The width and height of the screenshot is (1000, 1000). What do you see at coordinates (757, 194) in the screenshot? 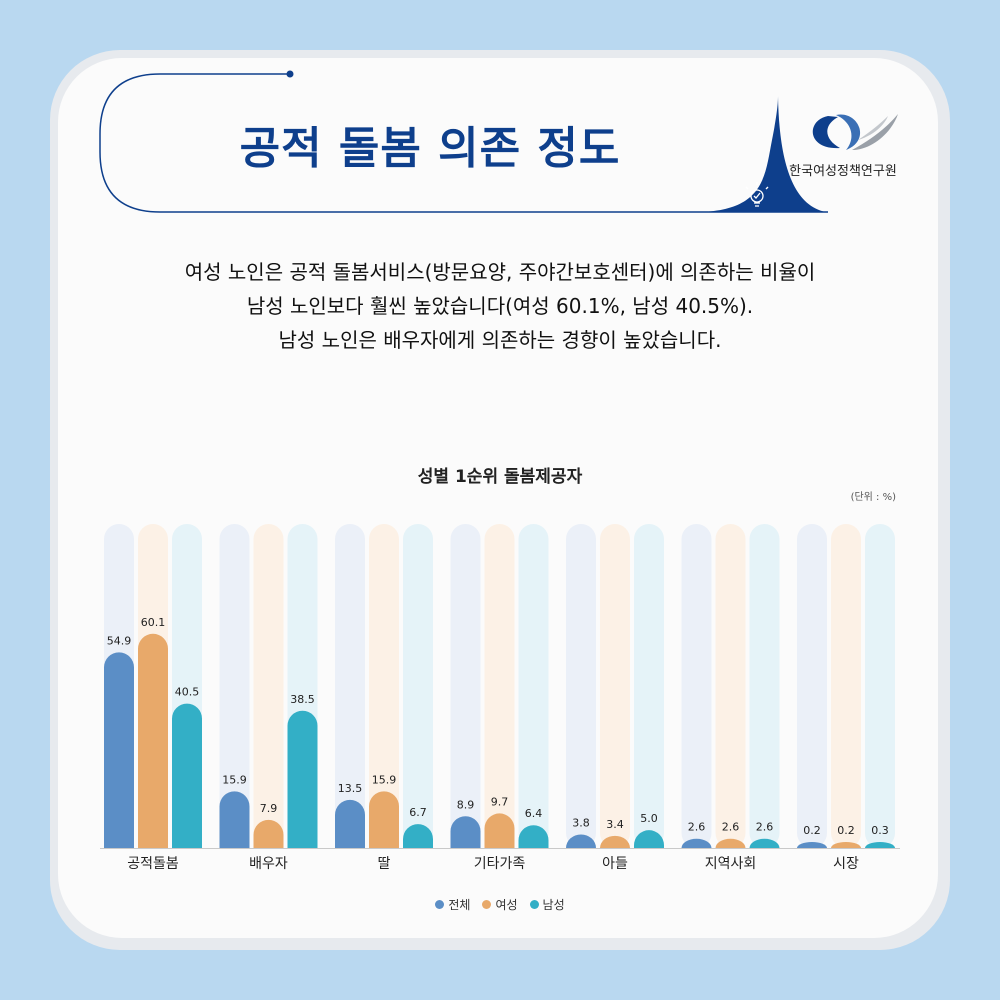
I see `lightbulb-icon` at bounding box center [757, 194].